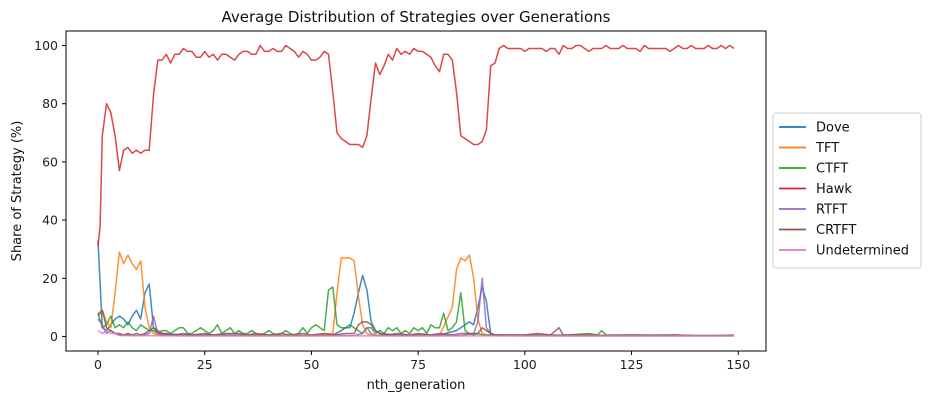  What do you see at coordinates (836, 230) in the screenshot?
I see `legend-label-crtft: CRTFT` at bounding box center [836, 230].